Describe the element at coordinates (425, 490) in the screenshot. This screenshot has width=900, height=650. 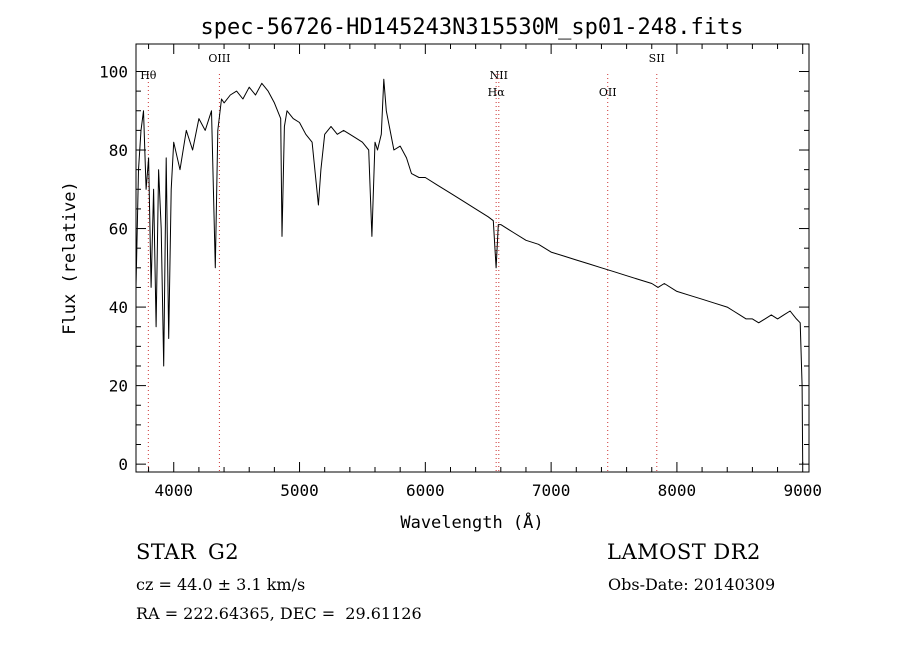
I see `x-tick-label: 6000` at that location.